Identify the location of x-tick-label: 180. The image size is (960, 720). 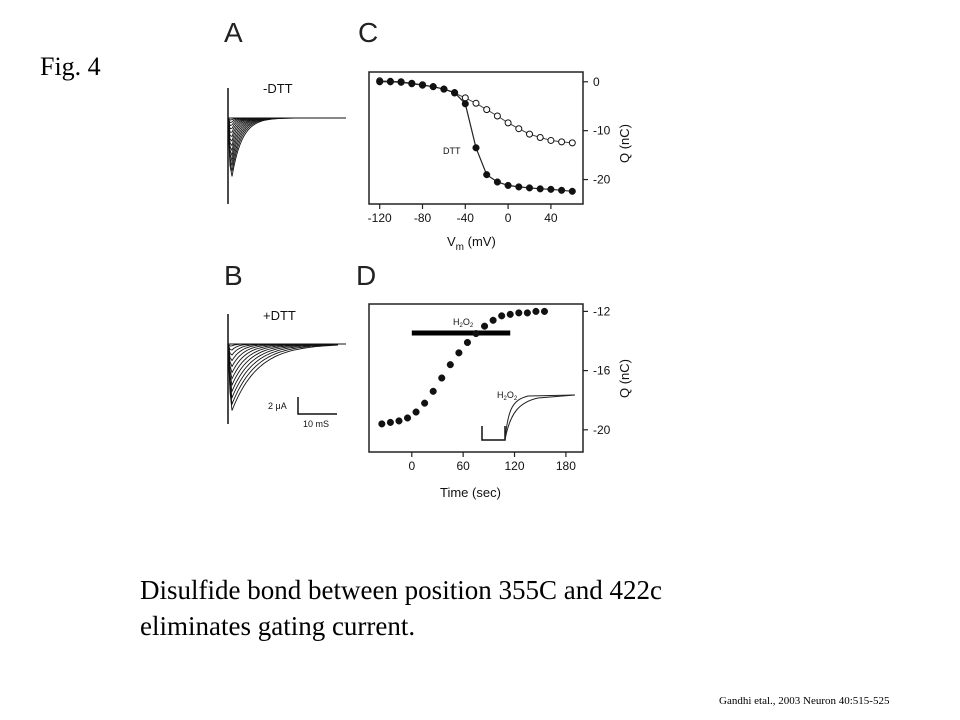
(566, 466).